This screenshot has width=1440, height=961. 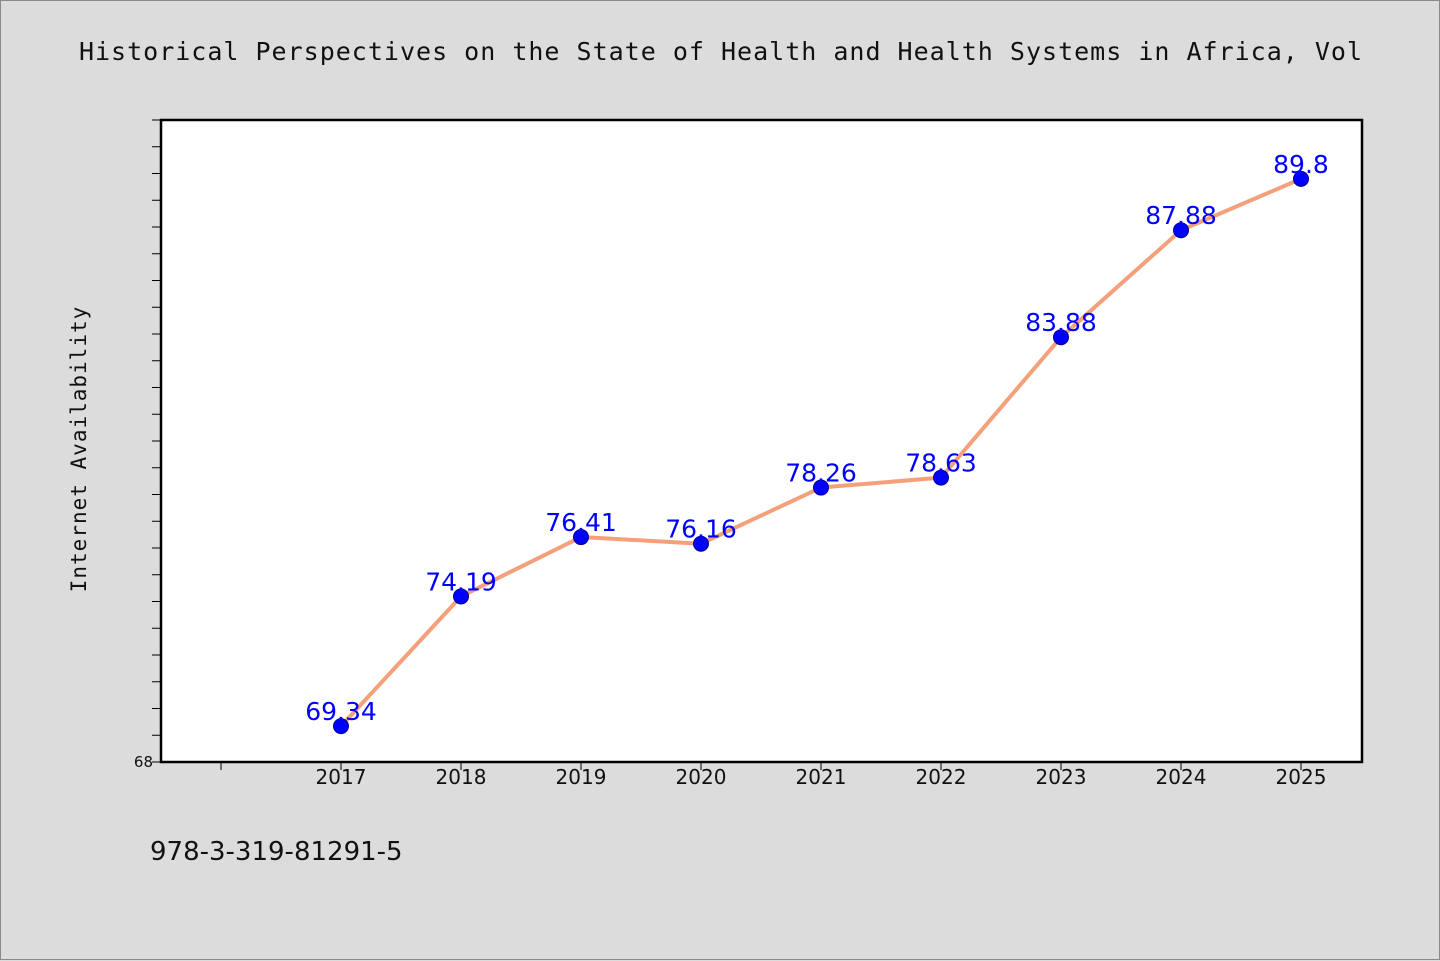 What do you see at coordinates (276, 852) in the screenshot?
I see `isbn-footer: 978-3-319-81291-5` at bounding box center [276, 852].